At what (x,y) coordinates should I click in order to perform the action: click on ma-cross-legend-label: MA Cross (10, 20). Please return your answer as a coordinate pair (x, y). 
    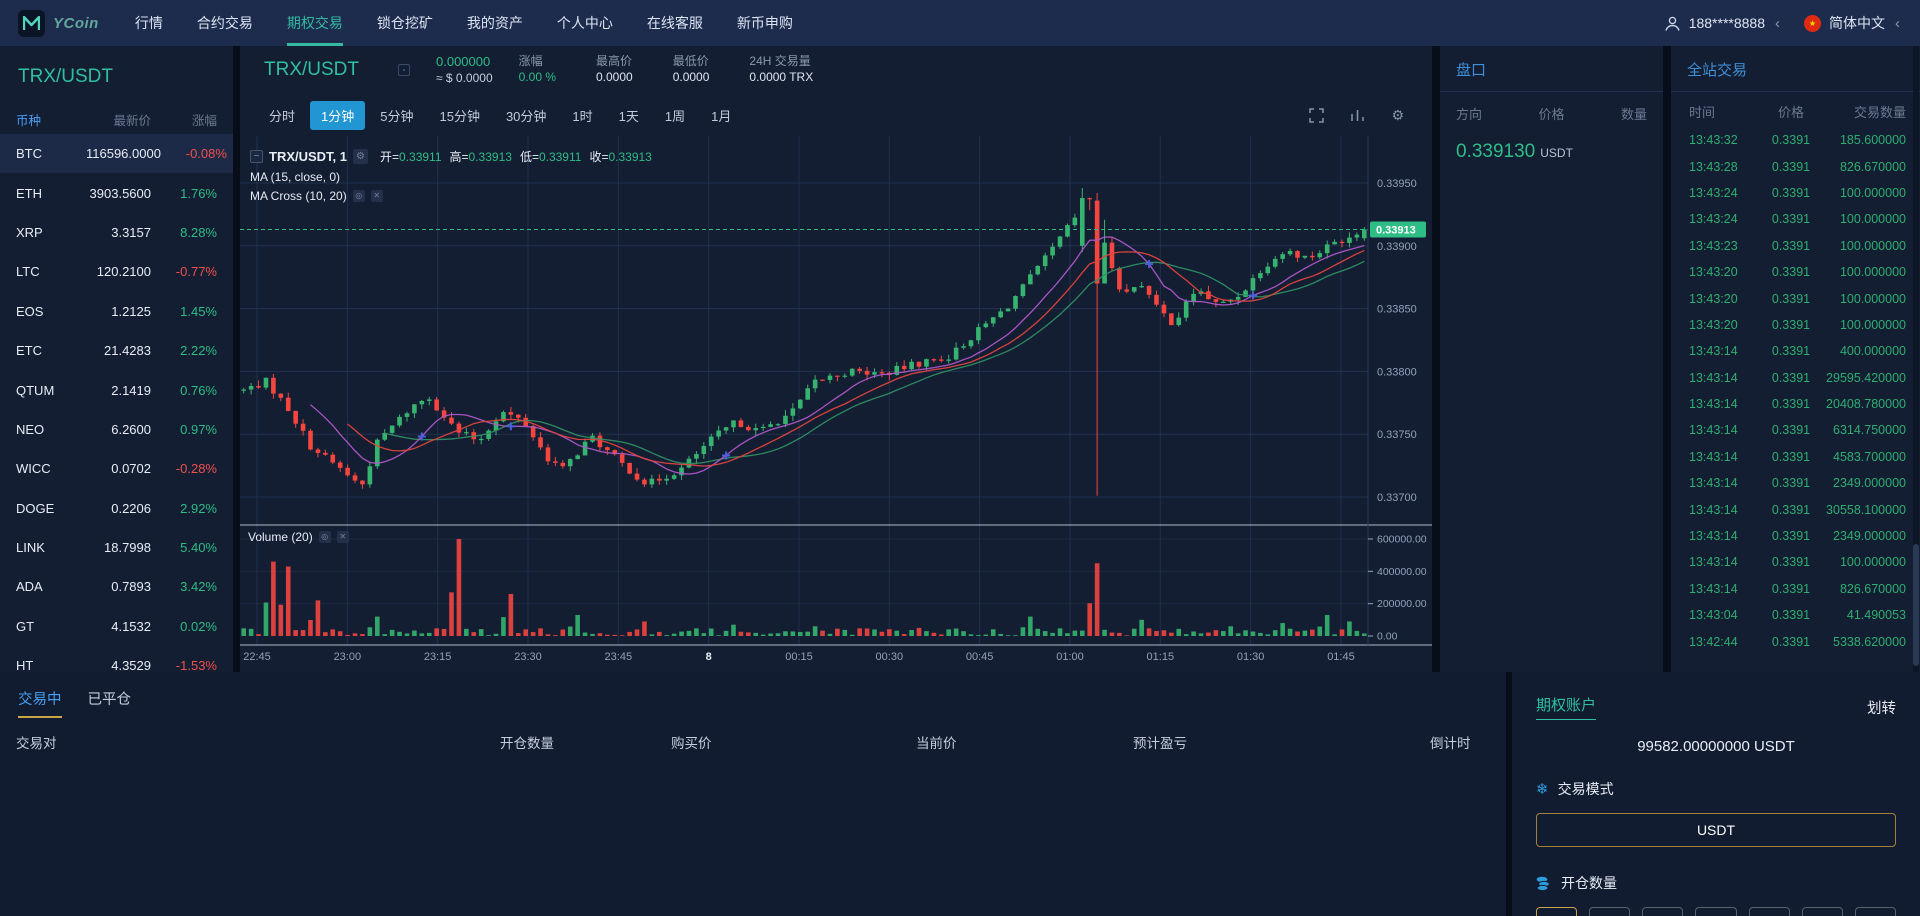
    Looking at the image, I should click on (298, 196).